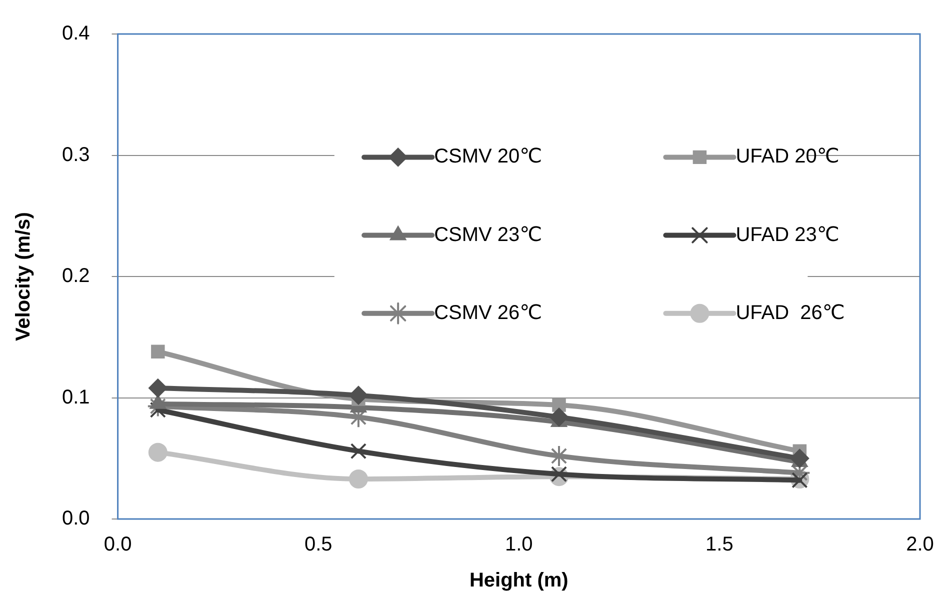 Image resolution: width=946 pixels, height=601 pixels. What do you see at coordinates (76, 397) in the screenshot?
I see `y-tick-label: 0.1` at bounding box center [76, 397].